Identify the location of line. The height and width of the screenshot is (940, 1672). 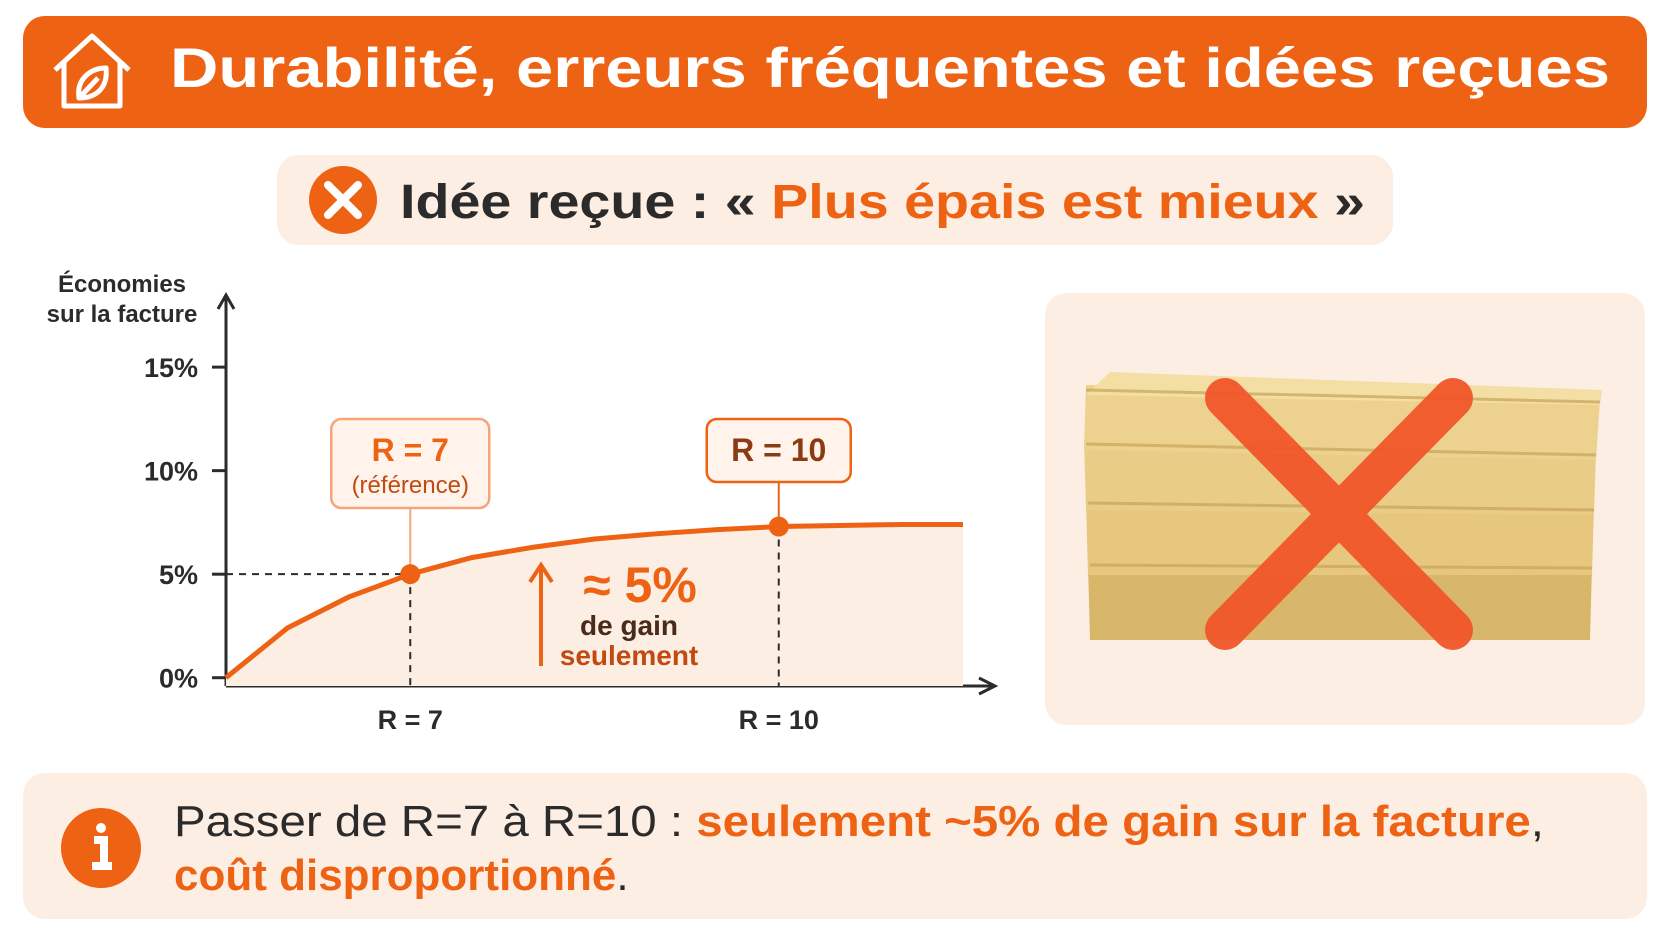
(593, 600).